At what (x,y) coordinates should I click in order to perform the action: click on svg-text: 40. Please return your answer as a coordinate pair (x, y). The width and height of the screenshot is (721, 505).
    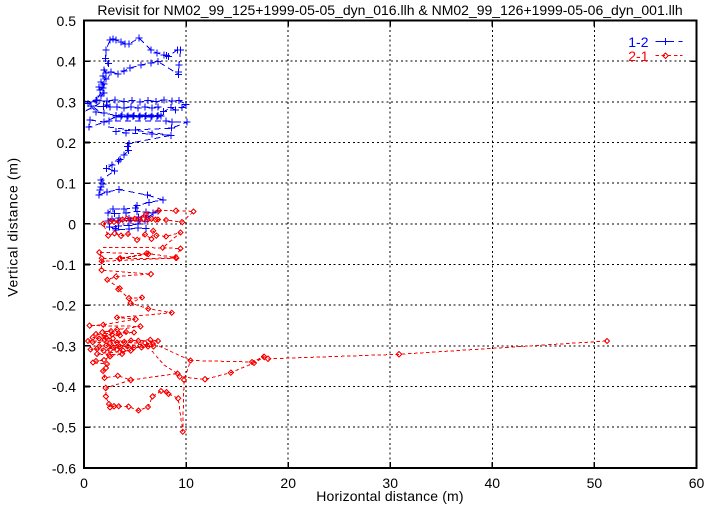
    Looking at the image, I should click on (493, 483).